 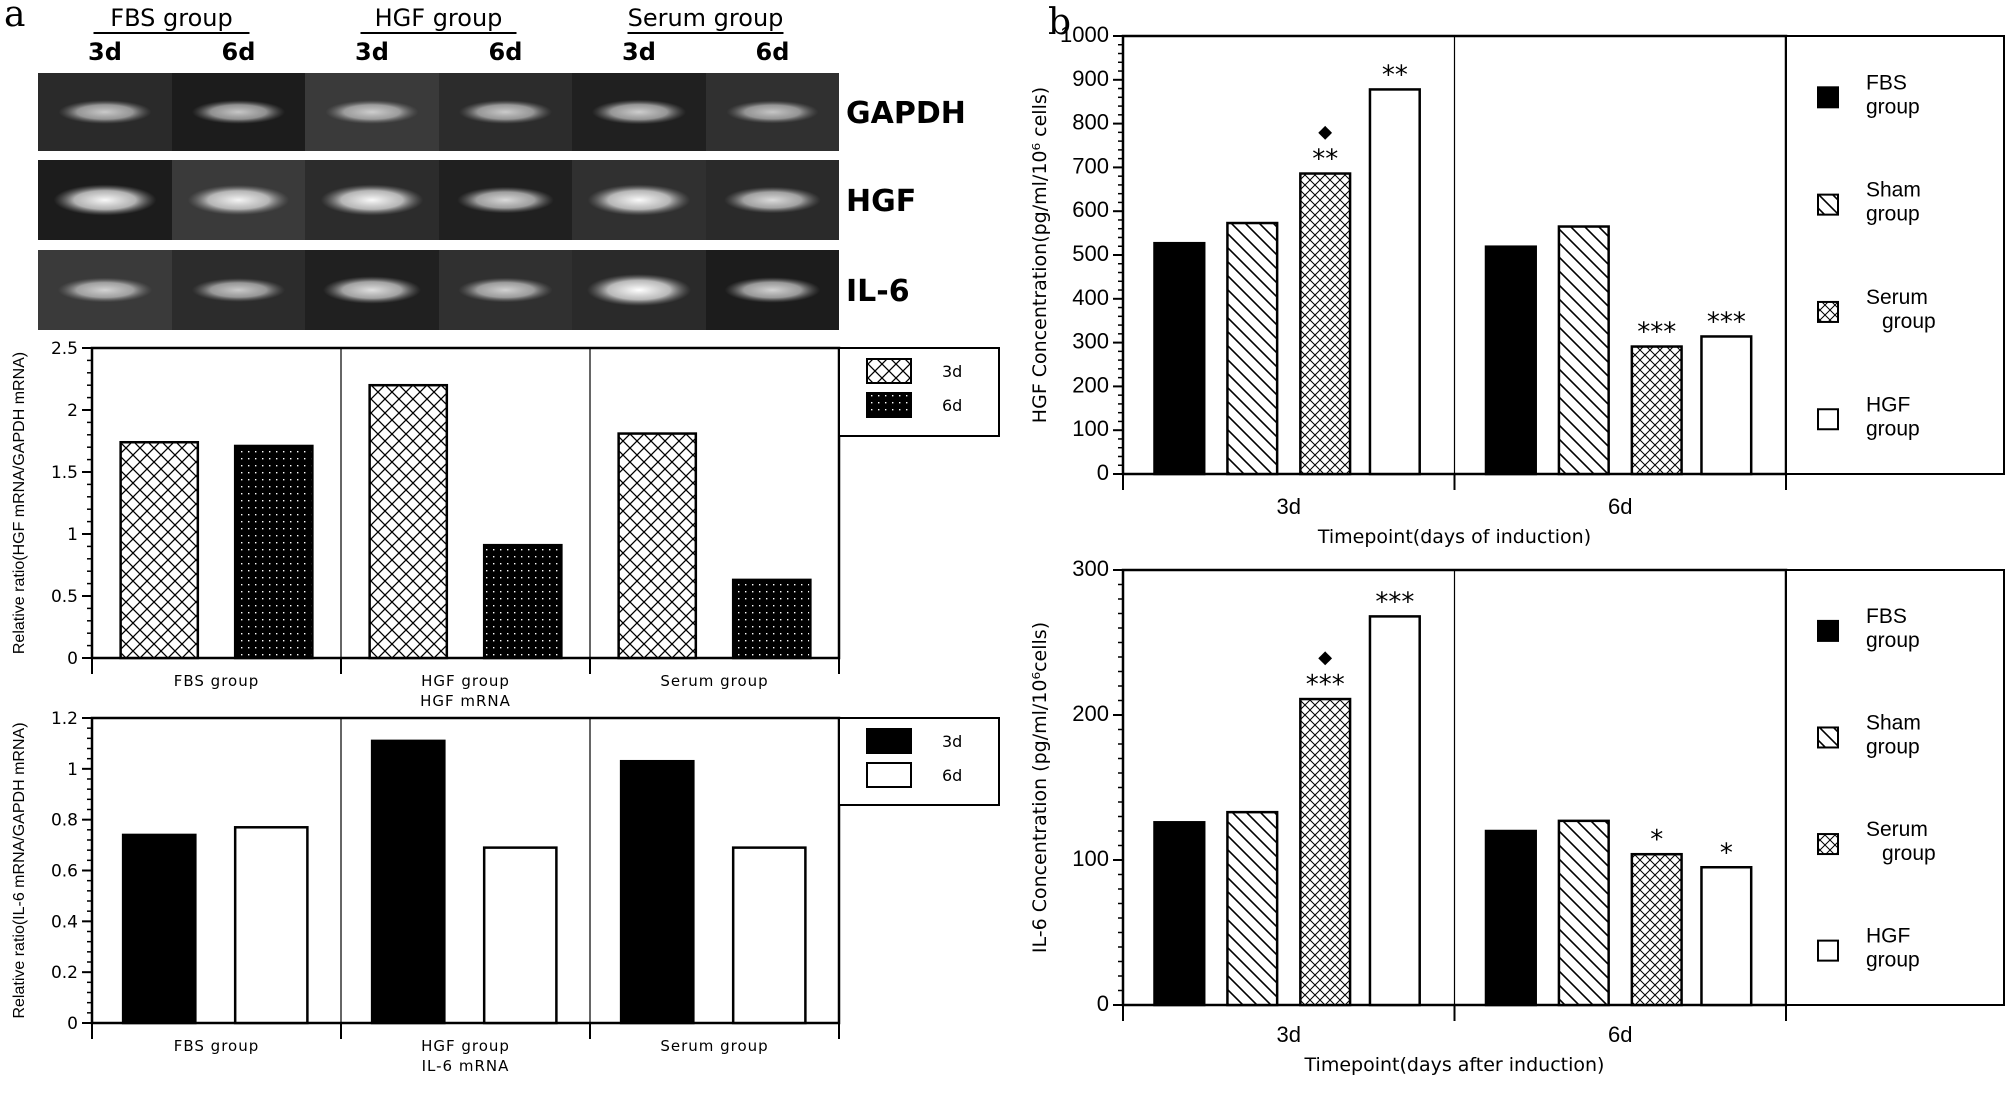 I want to click on y-tick-label: 500, so click(x=1090, y=253).